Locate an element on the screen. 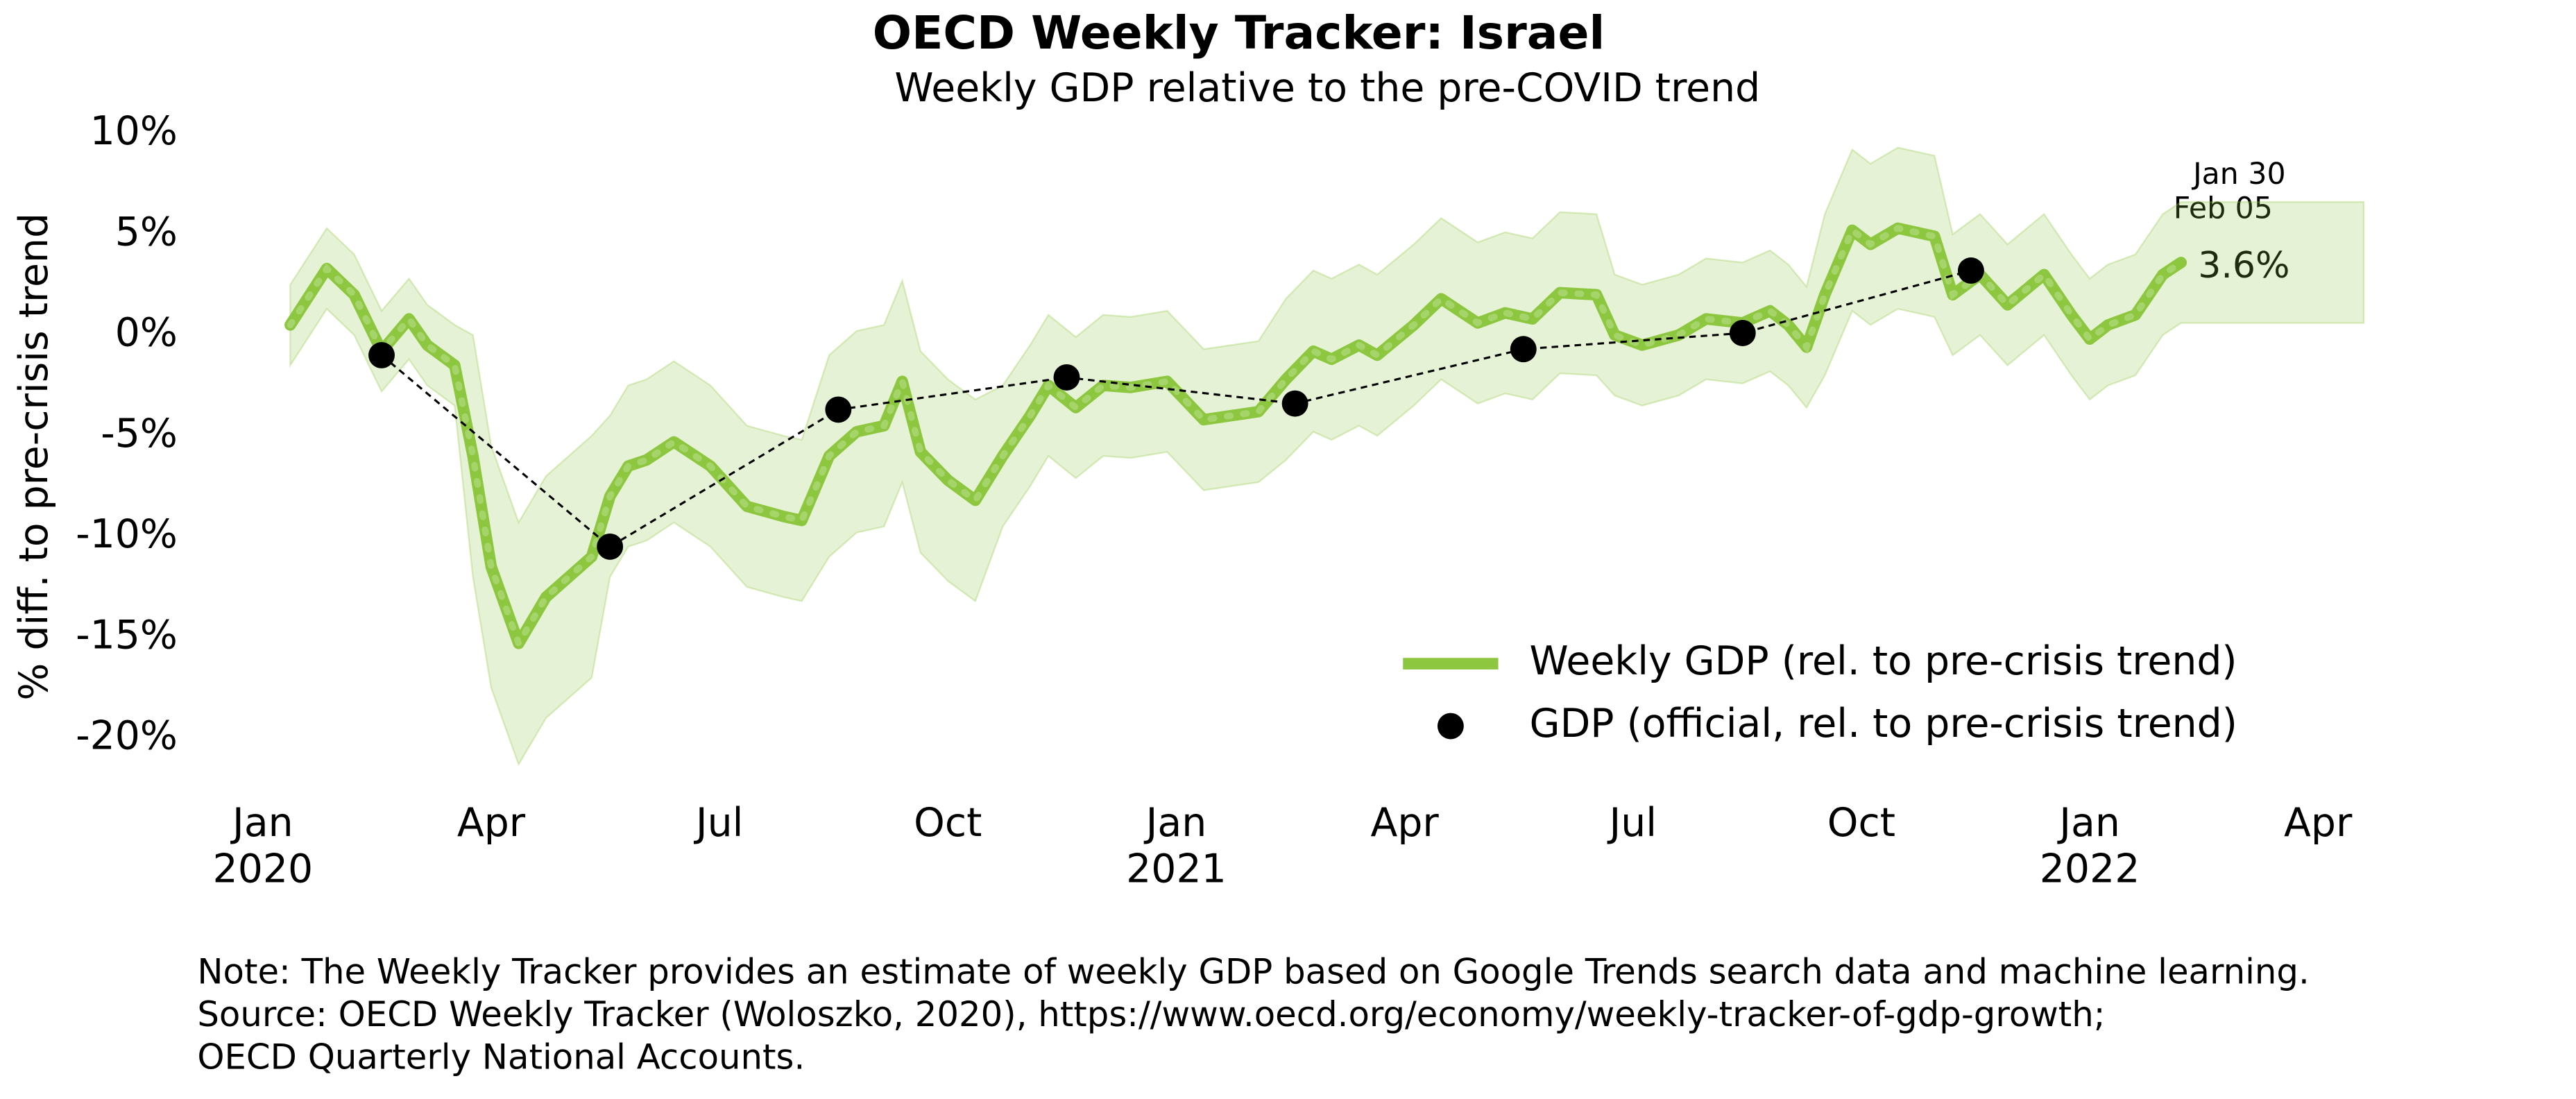 Image resolution: width=2576 pixels, height=1099 pixels. x-tick: Jan 2022 is located at coordinates (2089, 846).